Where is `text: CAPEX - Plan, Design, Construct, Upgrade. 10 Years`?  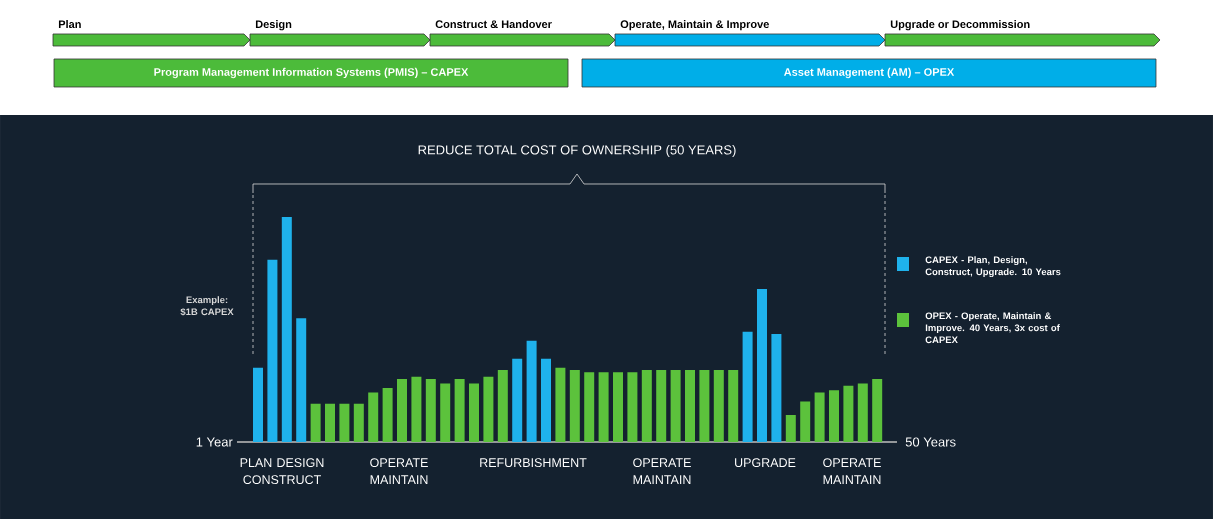
text: CAPEX - Plan, Design, Construct, Upgrade. 10 Years is located at coordinates (993, 267).